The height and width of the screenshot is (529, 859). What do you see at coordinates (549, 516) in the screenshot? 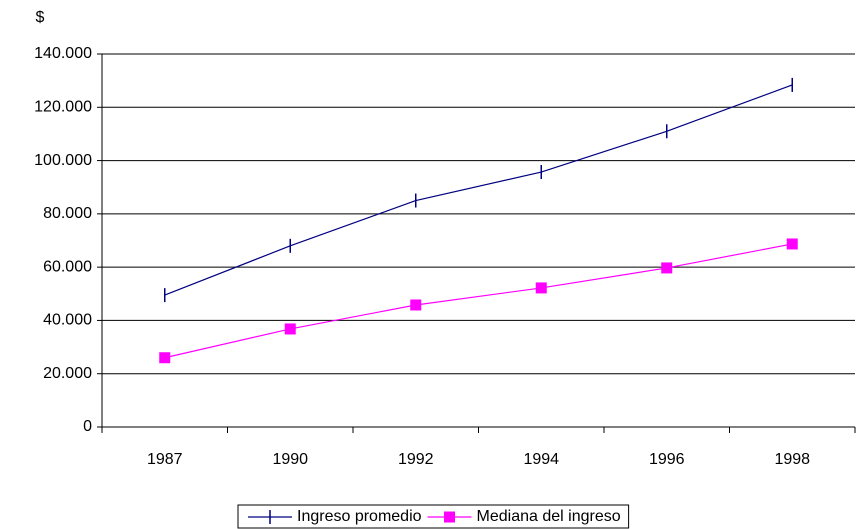
I see `legend-label: Mediana del ingreso` at bounding box center [549, 516].